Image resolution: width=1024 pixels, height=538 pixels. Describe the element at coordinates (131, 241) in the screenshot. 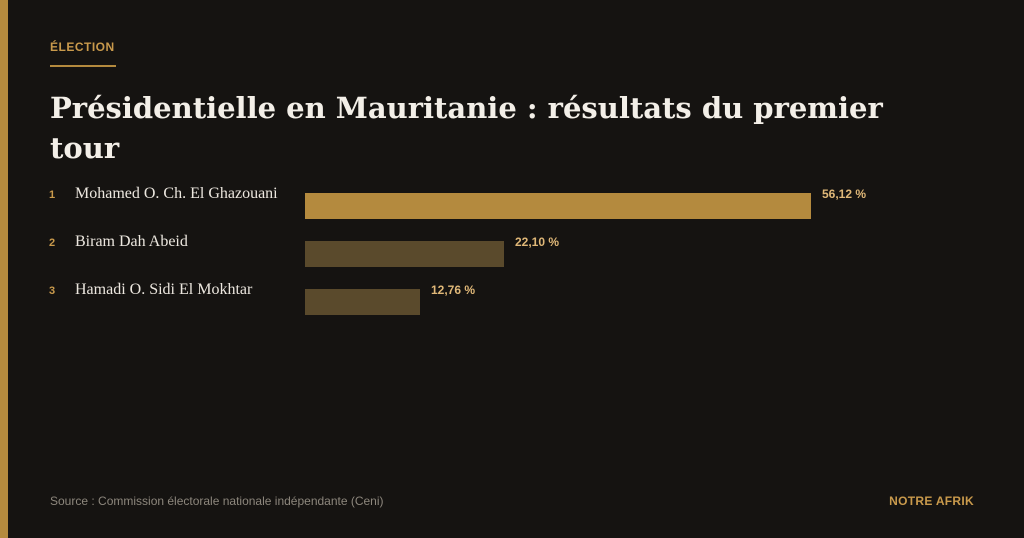

I see `candidate-name: Biram Dah Abeid` at that location.